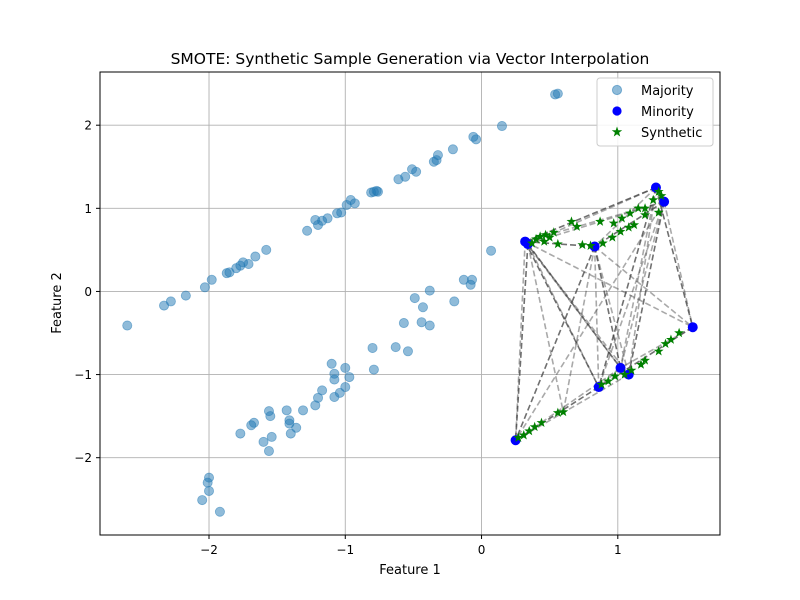 Image resolution: width=800 pixels, height=600 pixels. What do you see at coordinates (667, 112) in the screenshot?
I see `legend-minority-label: Minority` at bounding box center [667, 112].